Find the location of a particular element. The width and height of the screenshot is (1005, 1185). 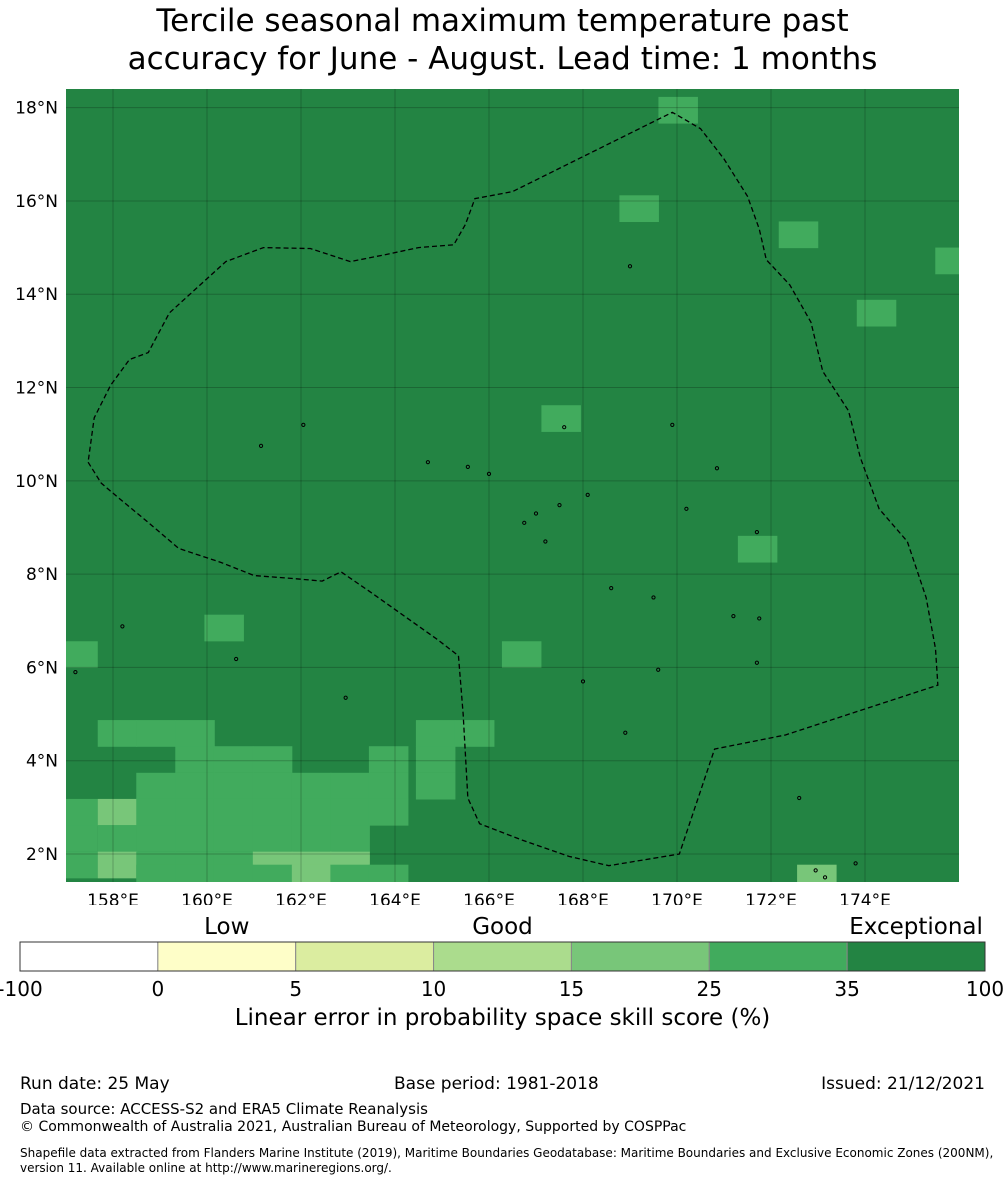

colorbar is located at coordinates (502, 956).